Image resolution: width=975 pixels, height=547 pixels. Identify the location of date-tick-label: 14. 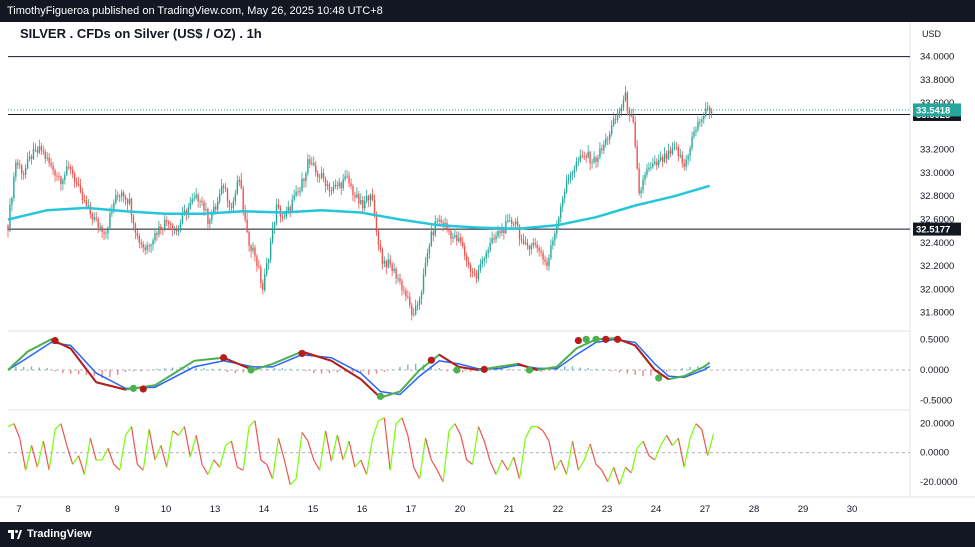
(264, 509).